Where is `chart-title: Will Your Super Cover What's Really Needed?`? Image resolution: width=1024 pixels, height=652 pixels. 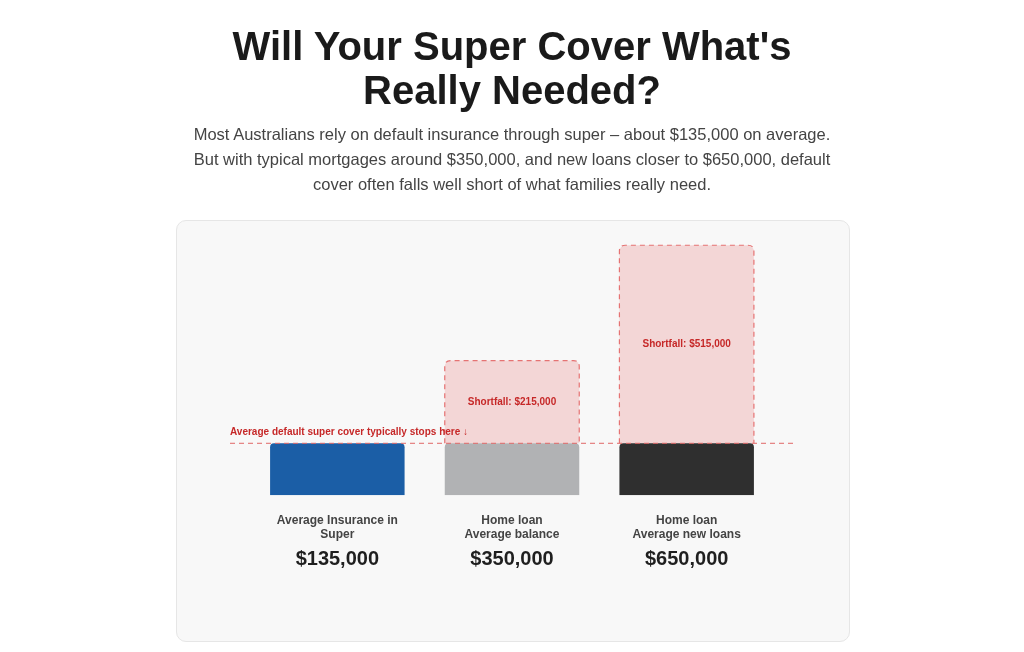 chart-title: Will Your Super Cover What's Really Needed? is located at coordinates (512, 68).